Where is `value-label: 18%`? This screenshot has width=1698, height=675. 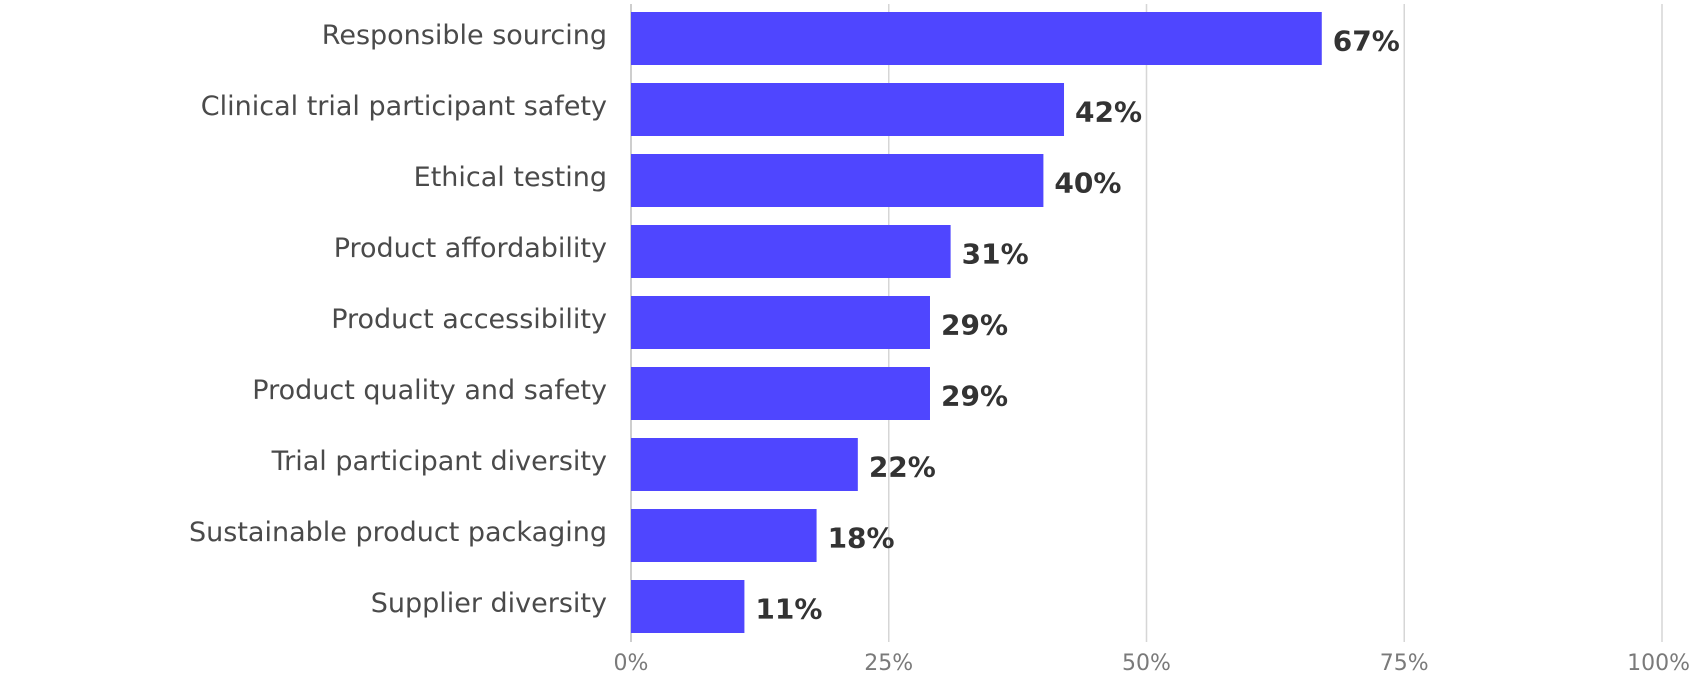
value-label: 18% is located at coordinates (861, 538).